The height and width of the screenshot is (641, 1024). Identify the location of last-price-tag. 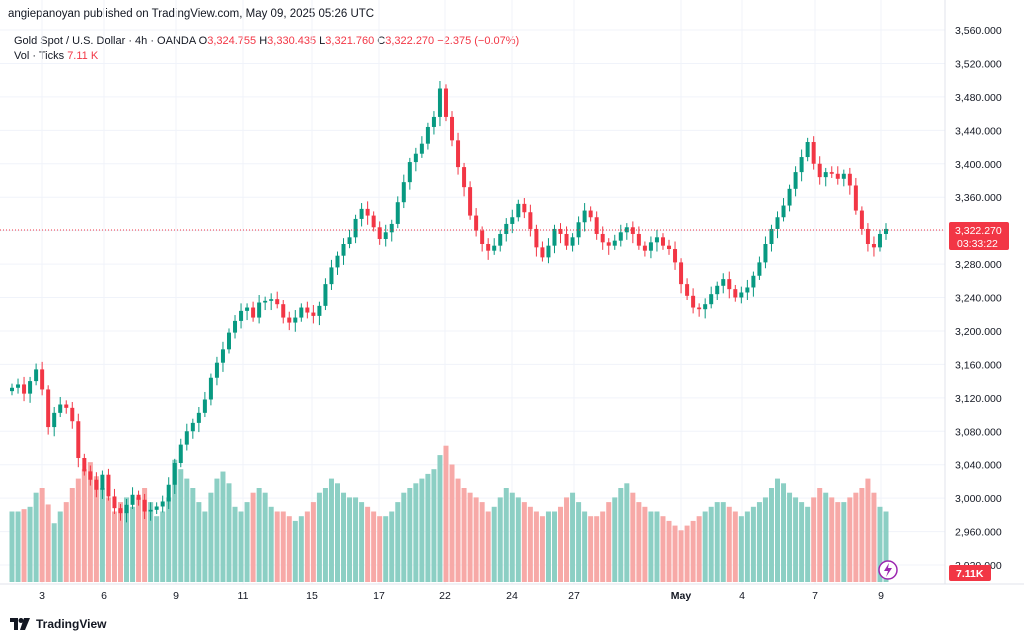
(979, 236).